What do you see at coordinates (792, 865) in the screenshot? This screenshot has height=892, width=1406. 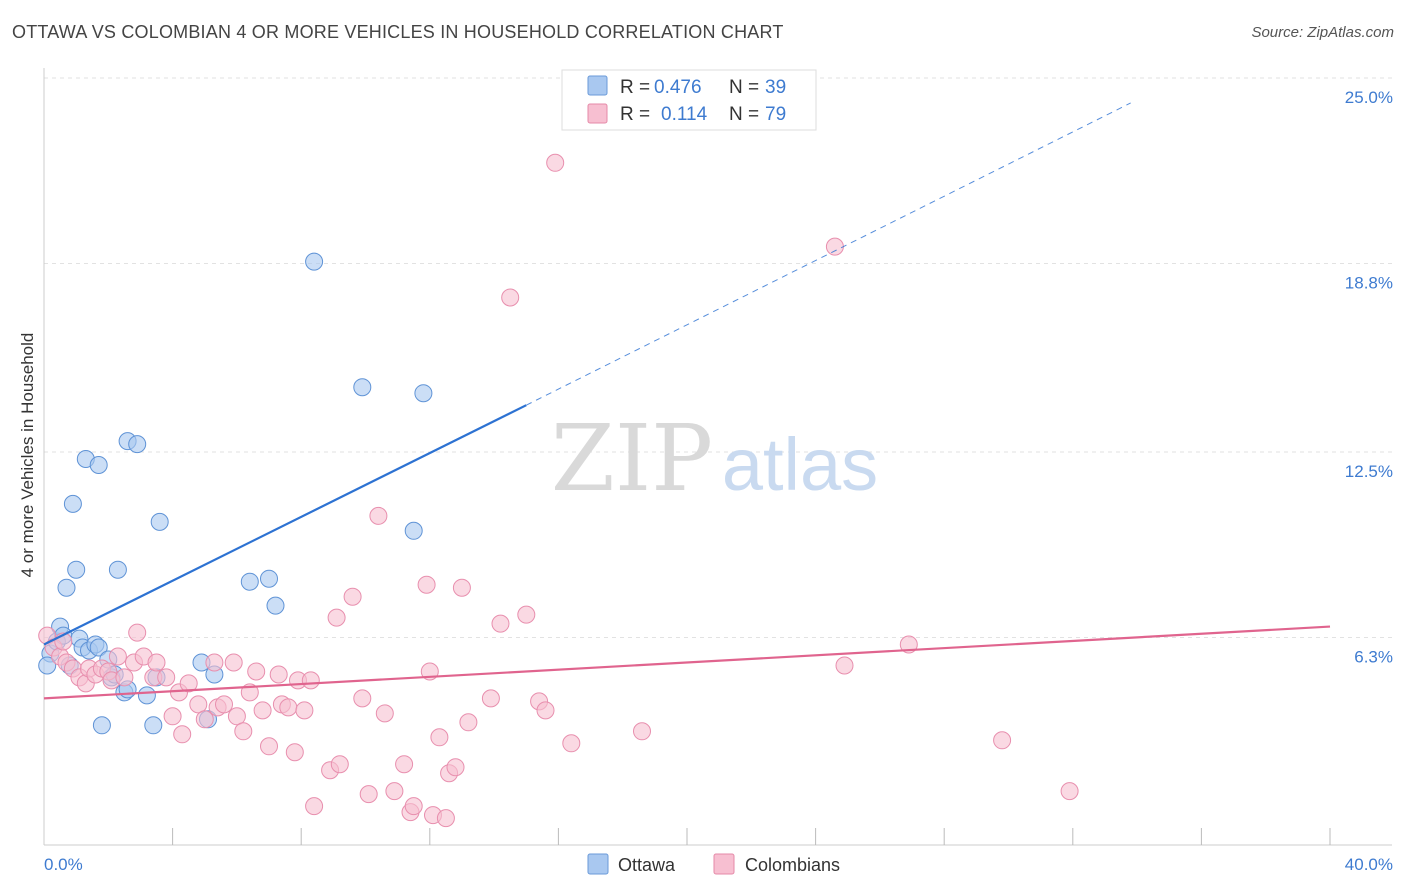 I see `bottom-legend-label-colombians: Colombians` at bounding box center [792, 865].